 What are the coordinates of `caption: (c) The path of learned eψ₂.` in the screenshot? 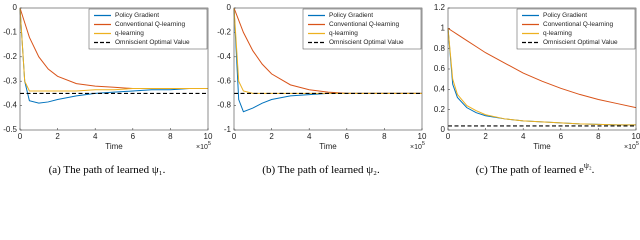 It's located at (535, 168).